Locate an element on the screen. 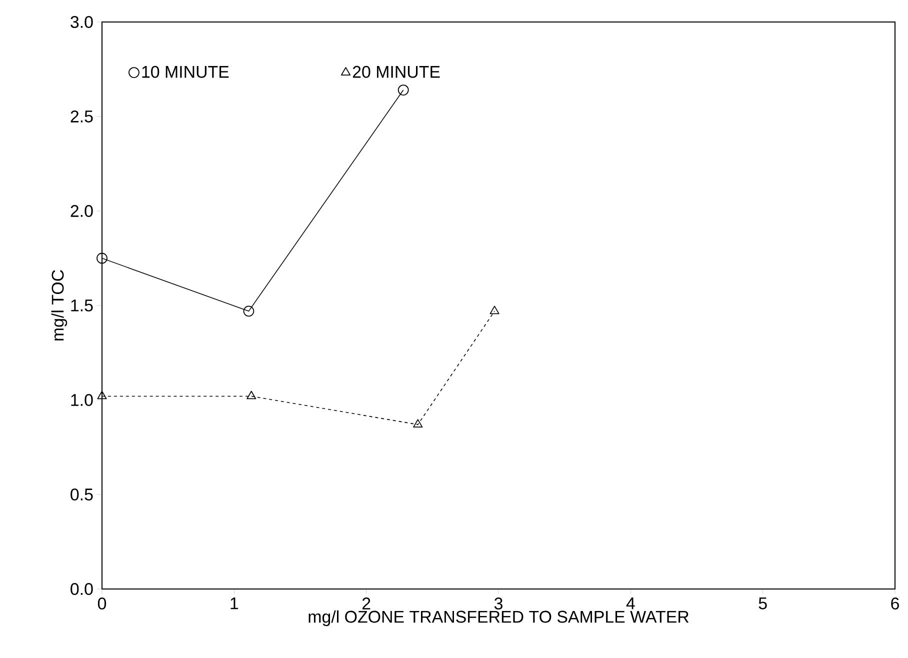  y-tick-label: 2.0 is located at coordinates (81, 211).